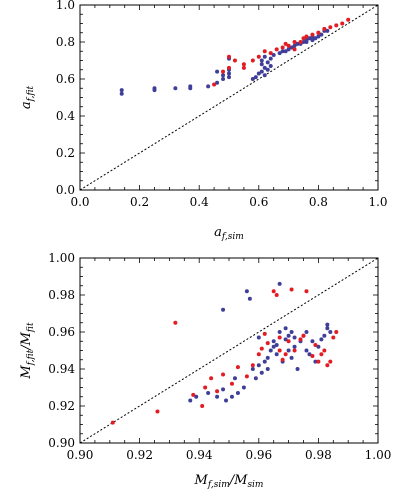 This screenshot has width=416, height=490. Describe the element at coordinates (27, 351) in the screenshot. I see `y-axis-label: Mf,fit/Mfit` at that location.